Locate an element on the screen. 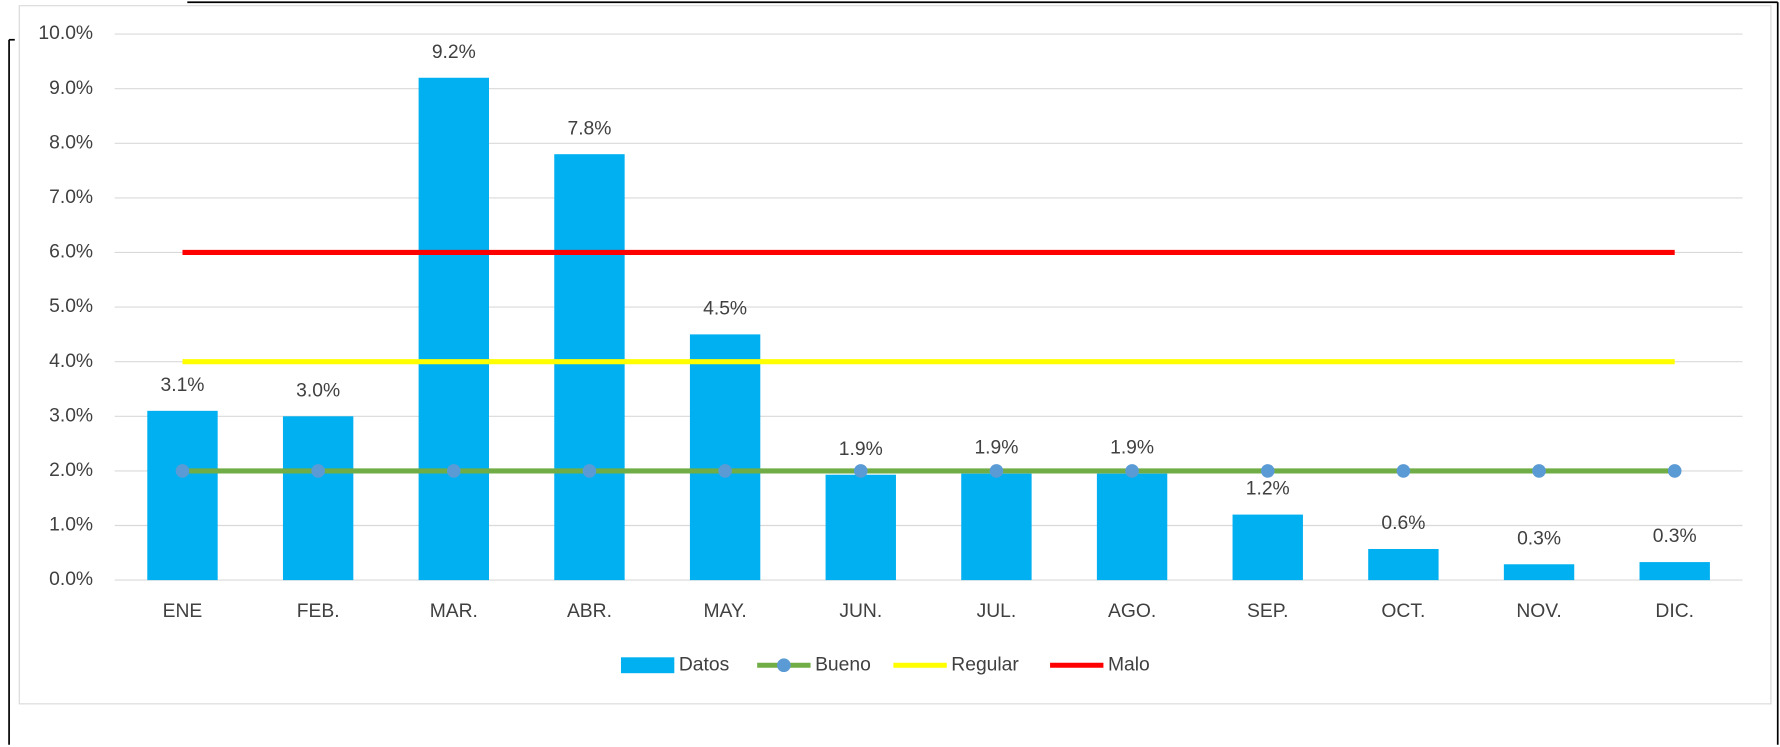  data-label: 0.6% is located at coordinates (1403, 523).